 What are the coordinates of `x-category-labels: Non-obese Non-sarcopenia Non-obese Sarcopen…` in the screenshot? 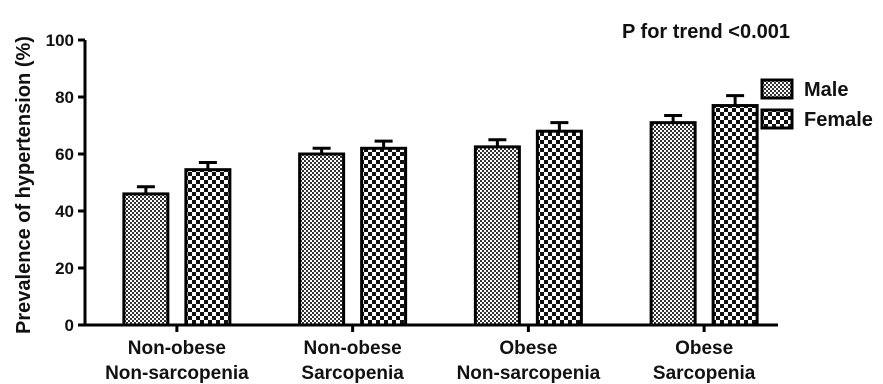 It's located at (430, 354).